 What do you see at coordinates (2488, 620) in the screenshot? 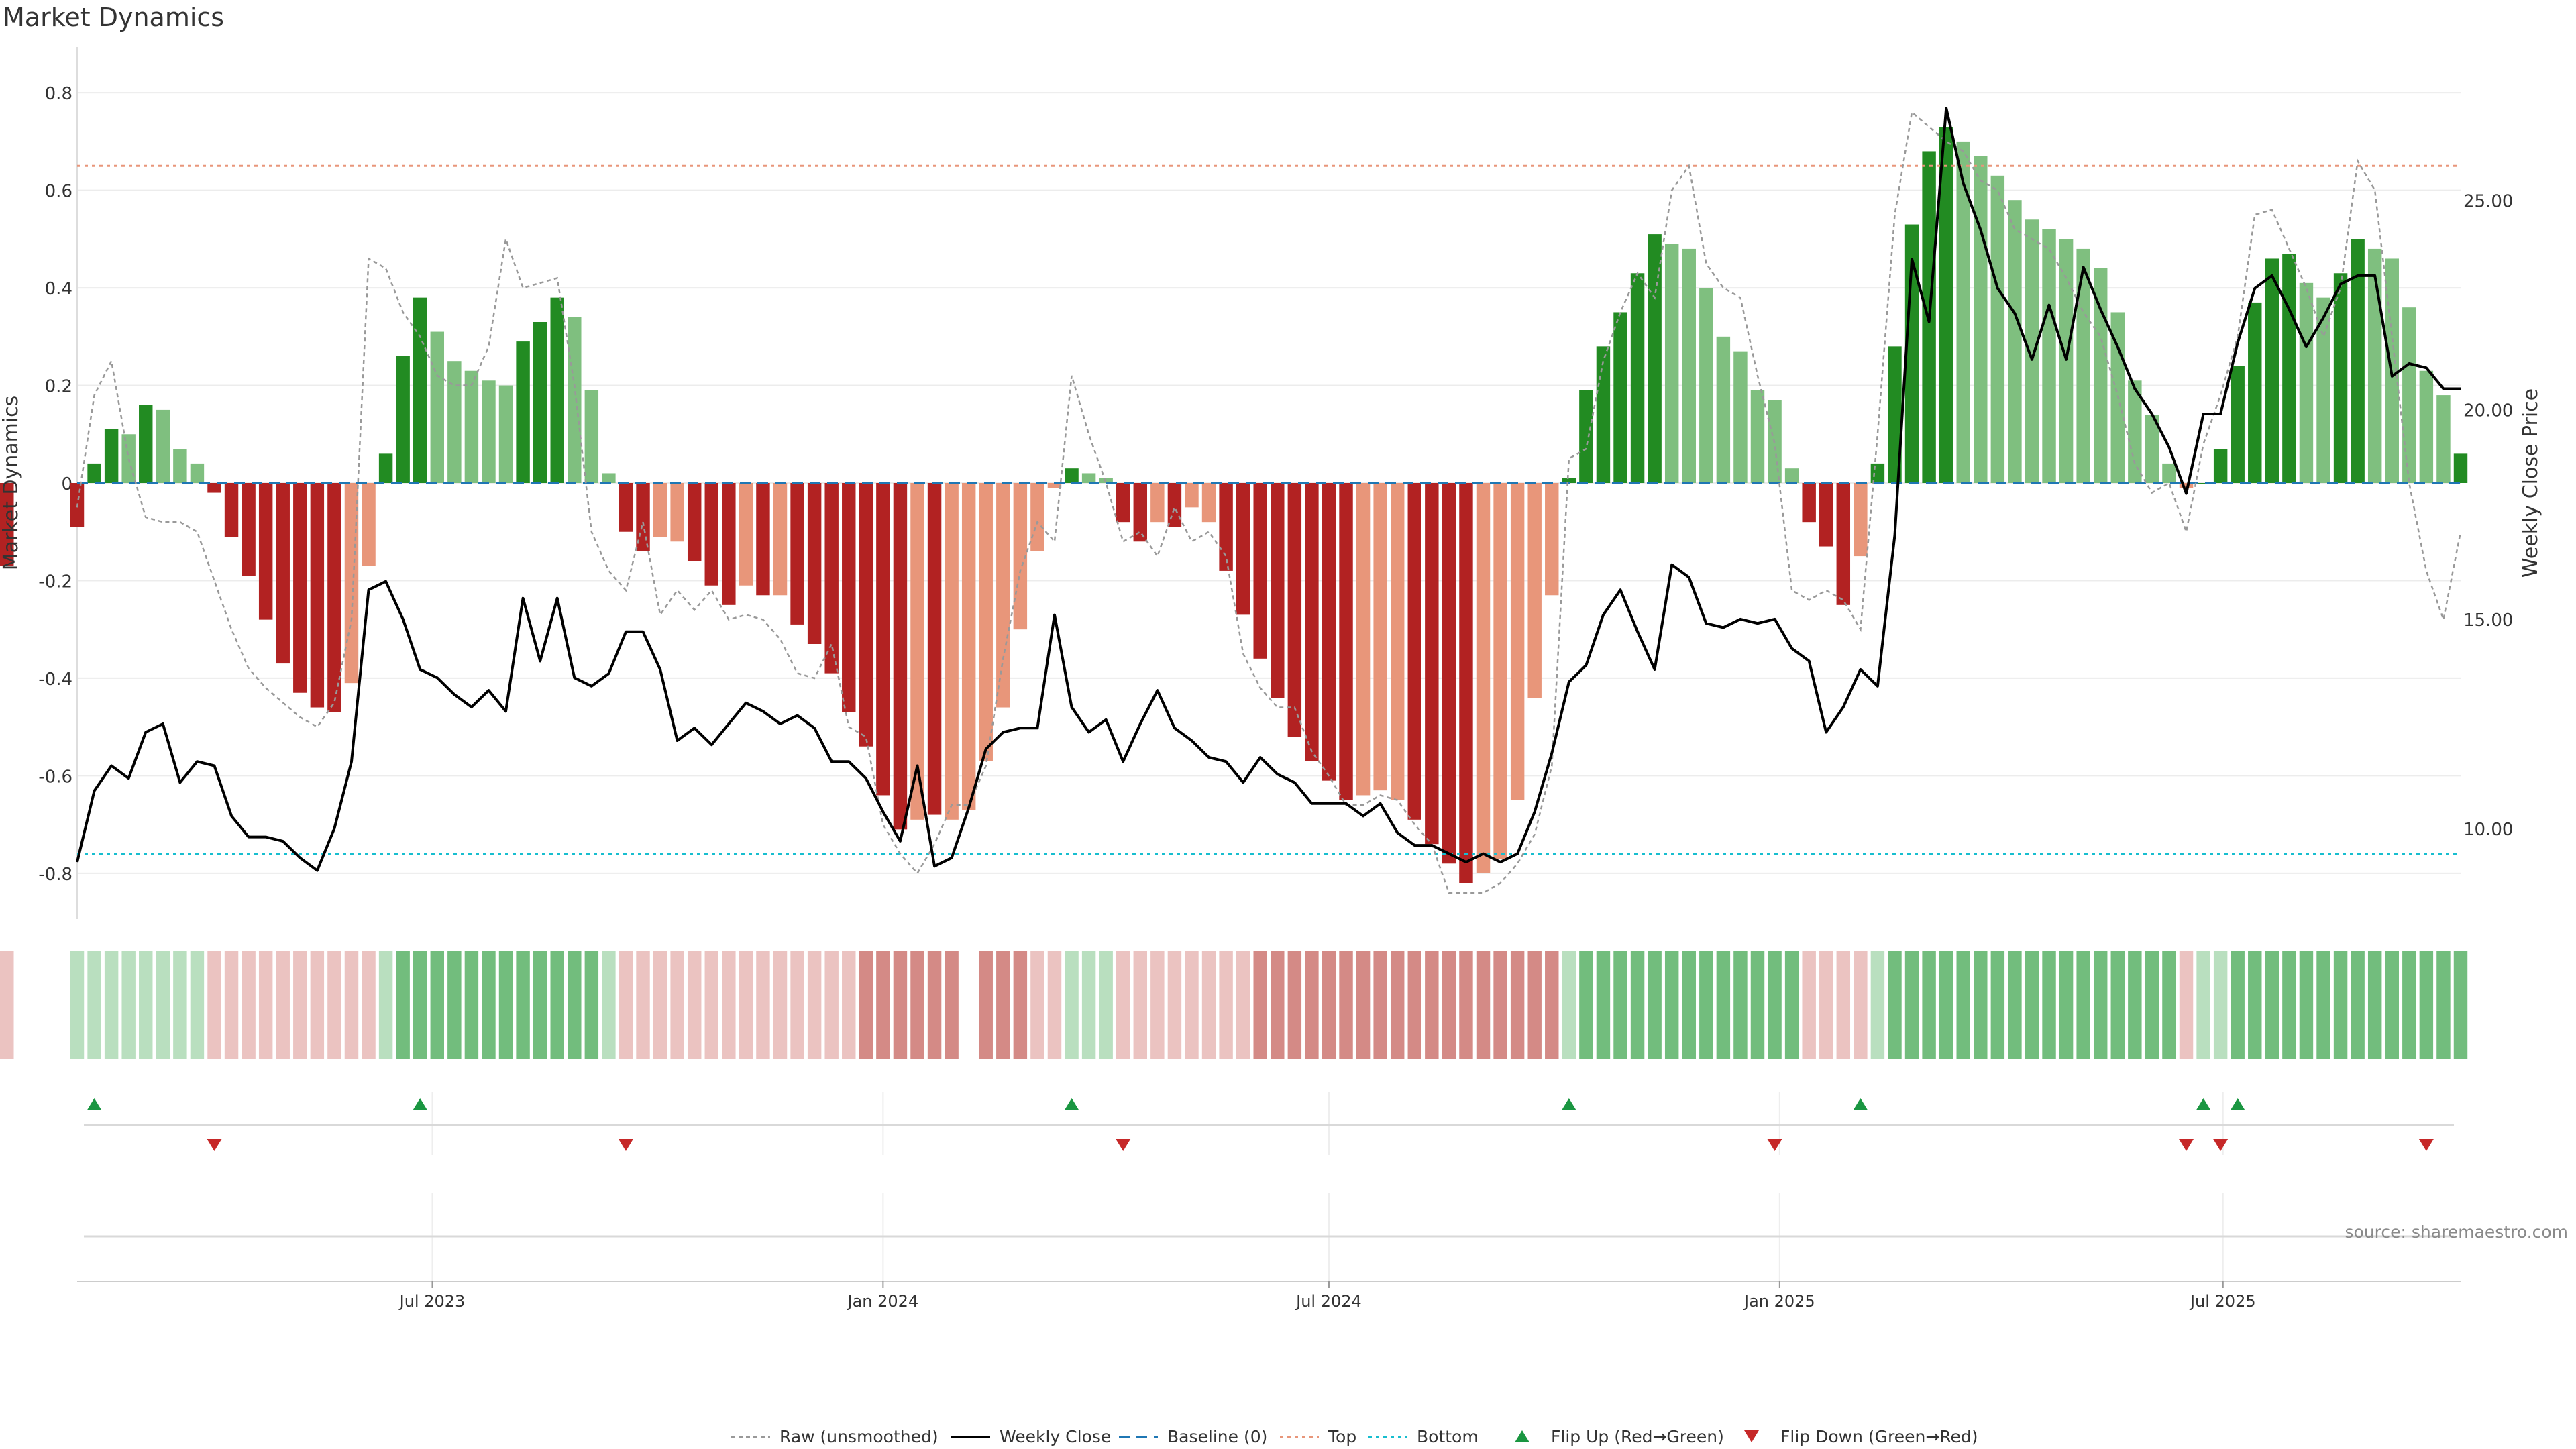
I see `y-right-tick-label: 15.00` at bounding box center [2488, 620].